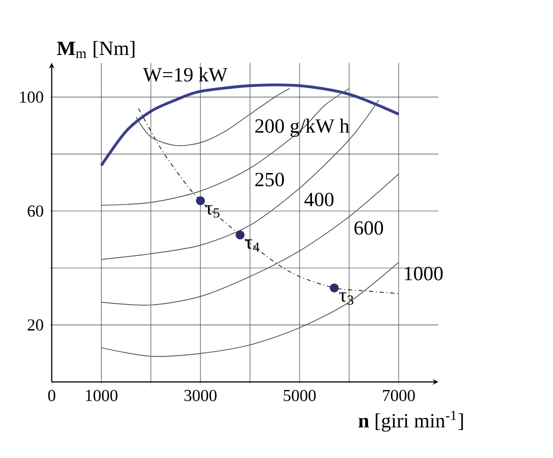 The image size is (553, 458). Describe the element at coordinates (252, 246) in the screenshot. I see `annotation: τ$_{4}$` at that location.